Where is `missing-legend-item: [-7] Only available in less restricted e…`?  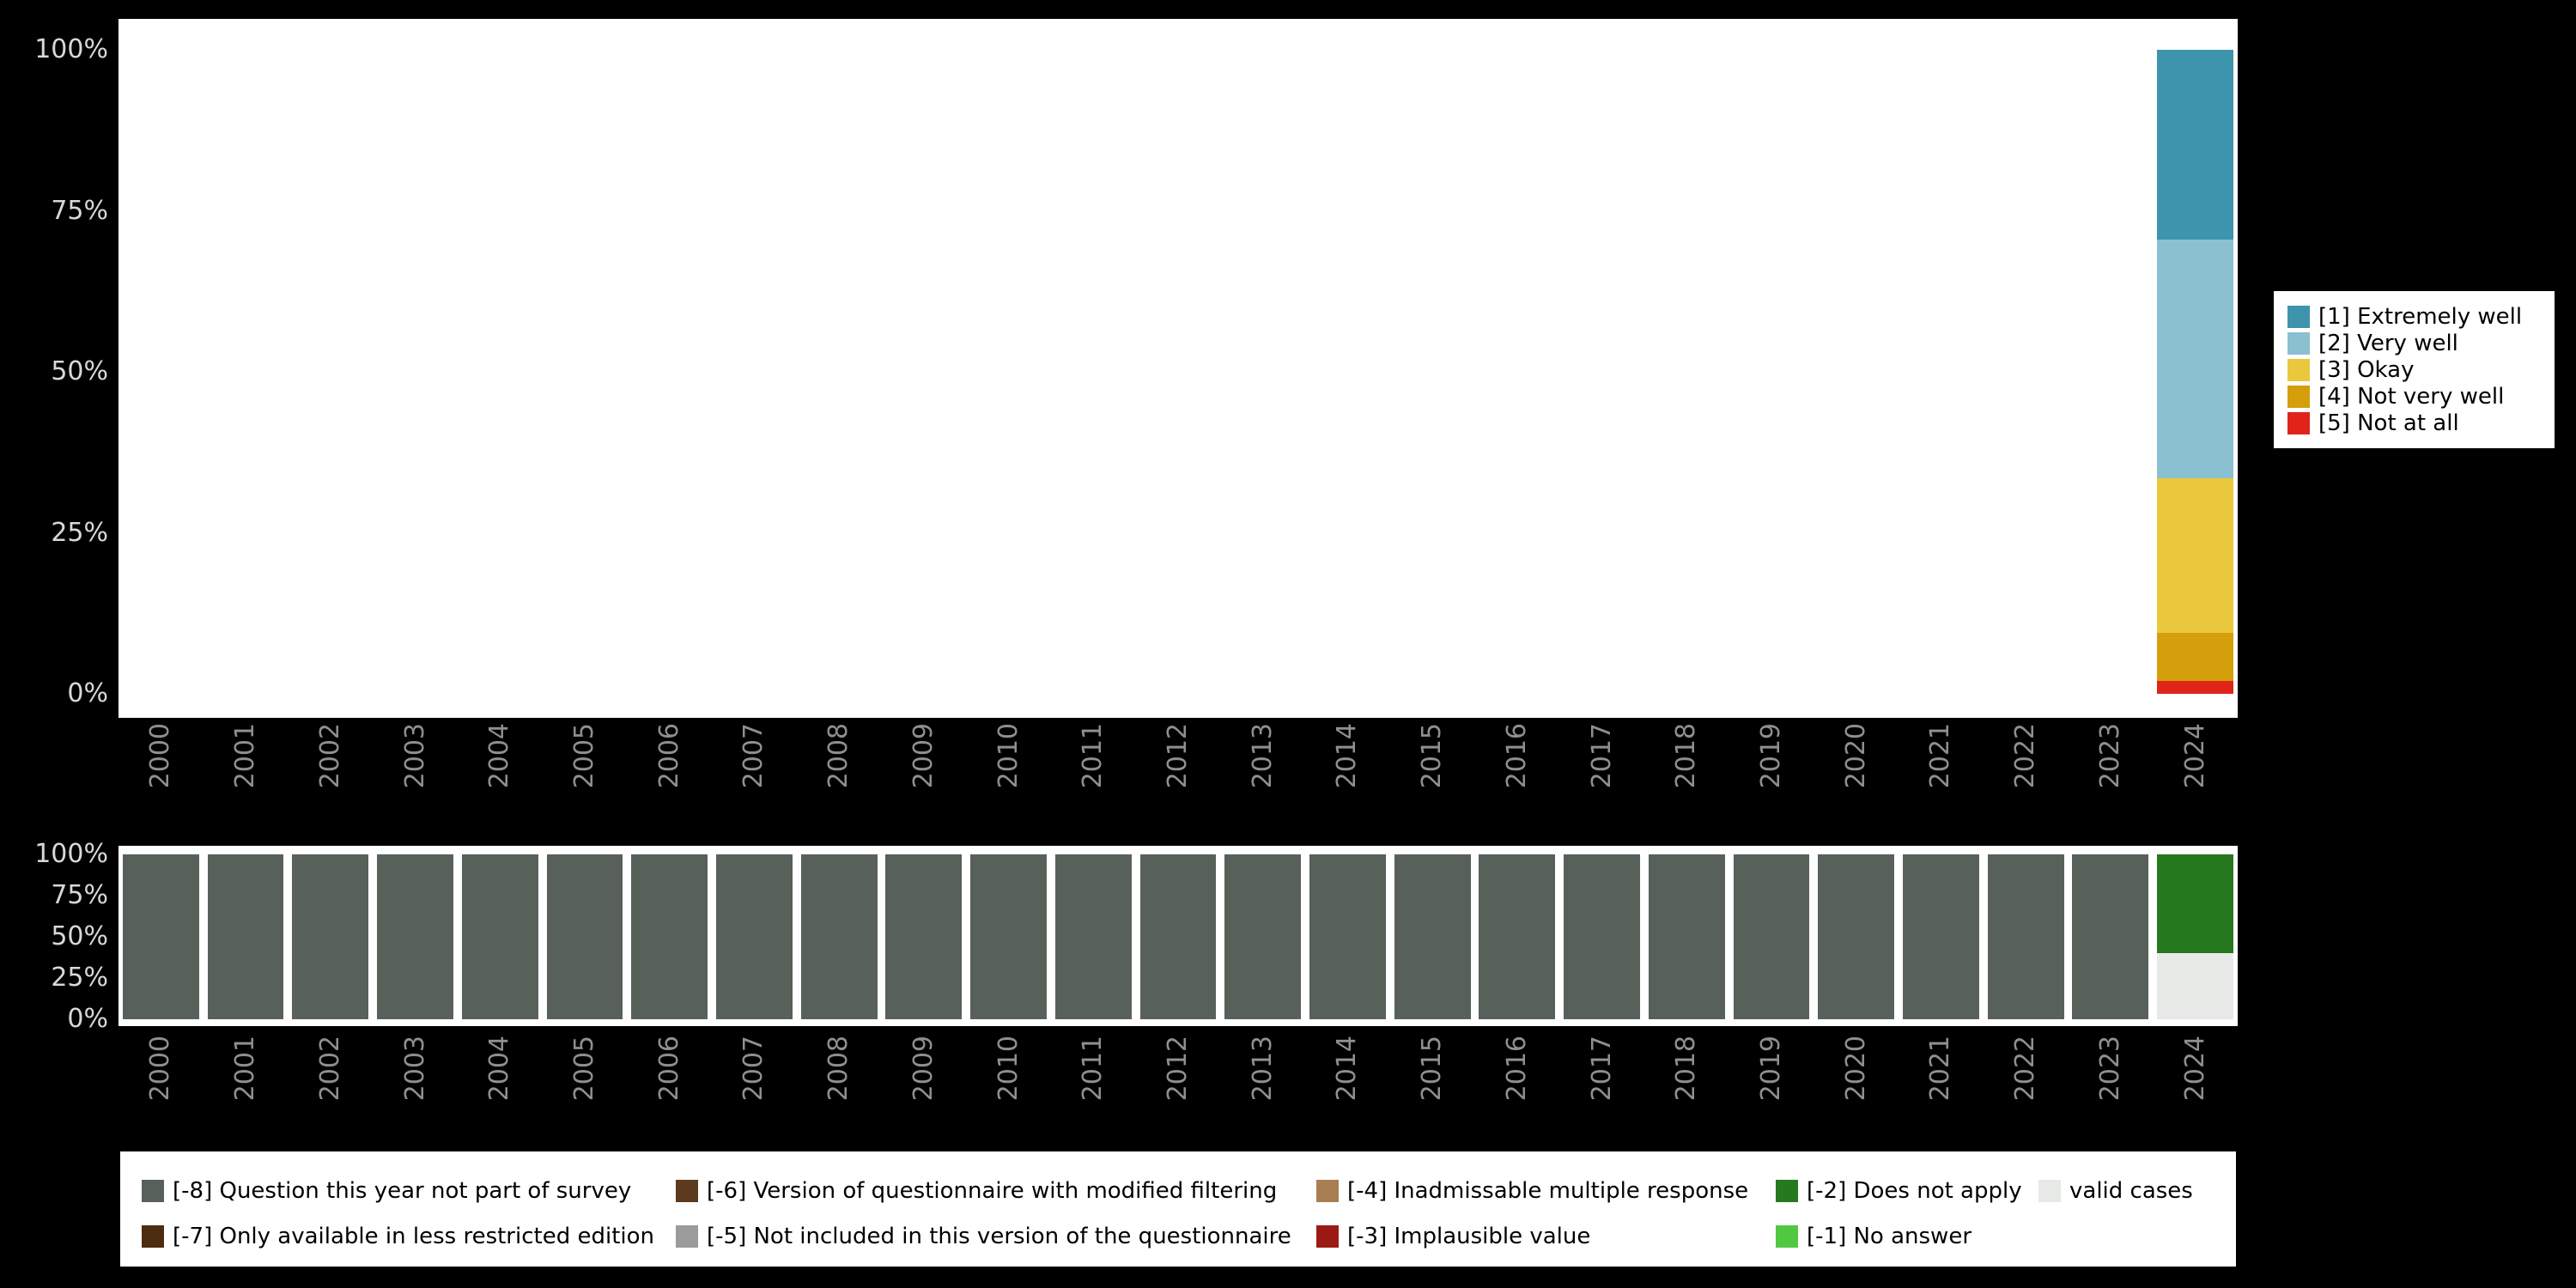
missing-legend-item: [-7] Only available in less restricted e… is located at coordinates (398, 1236).